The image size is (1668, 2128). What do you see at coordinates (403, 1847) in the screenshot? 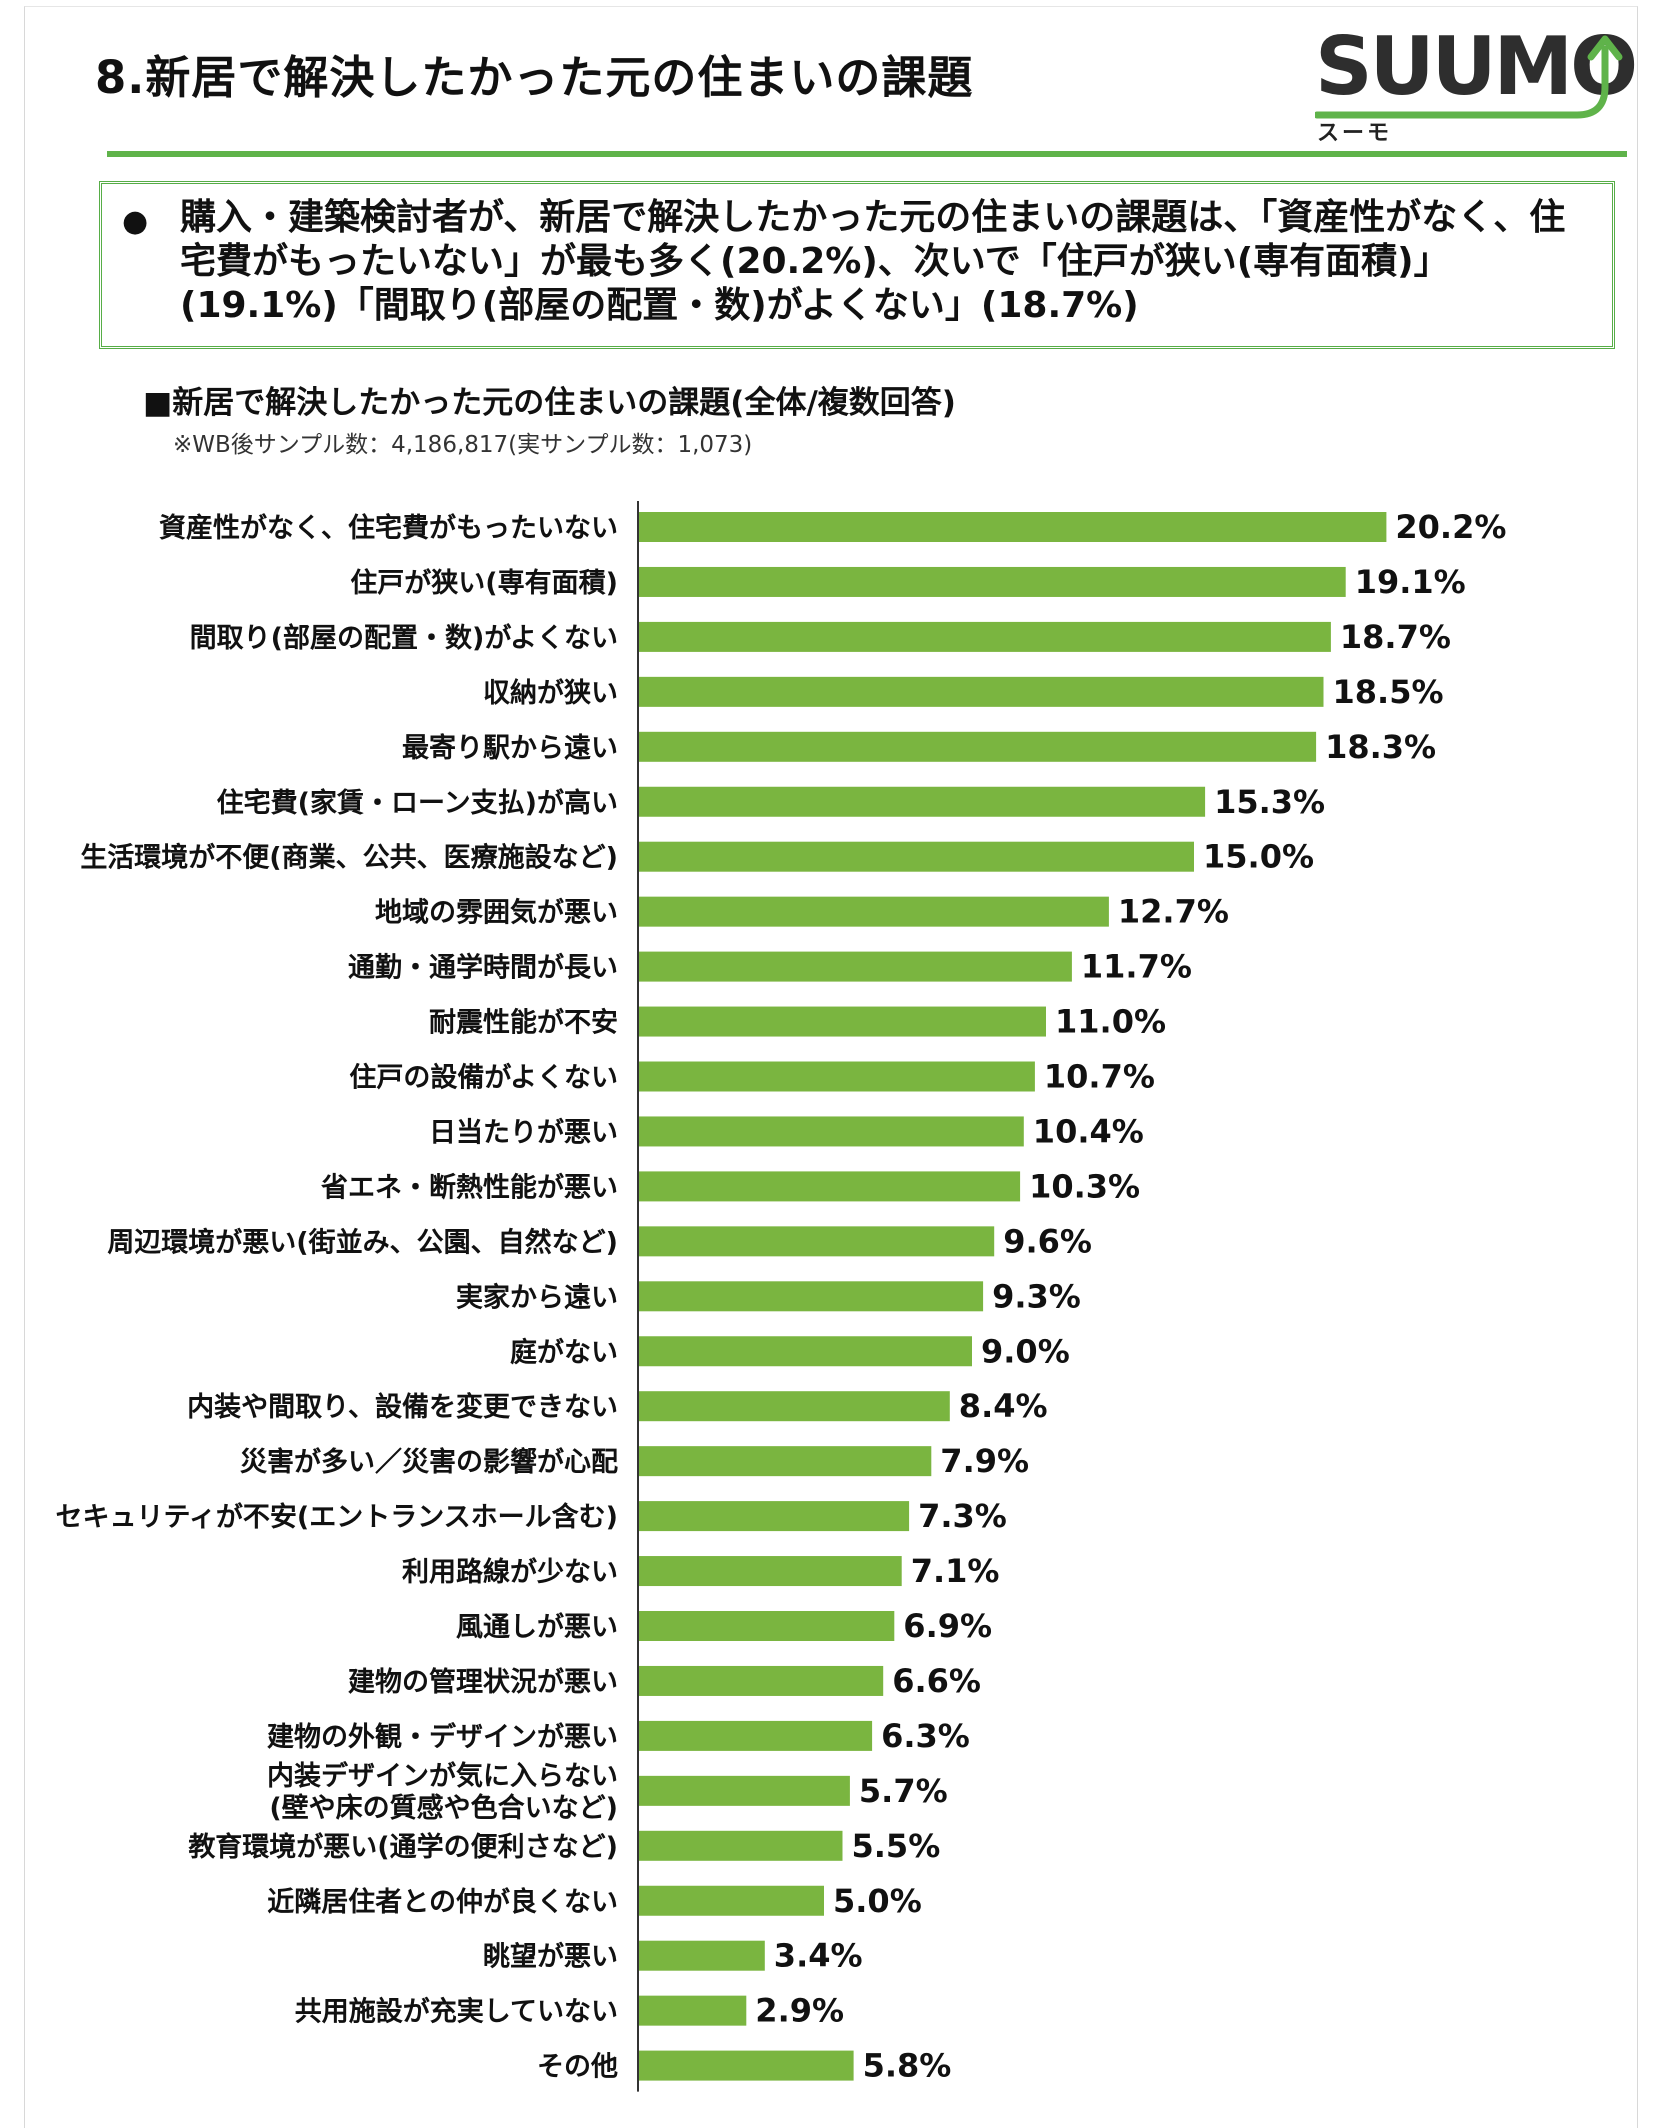
I see `category-label: 教育環境が悪い(通学の便利さなど)` at bounding box center [403, 1847].